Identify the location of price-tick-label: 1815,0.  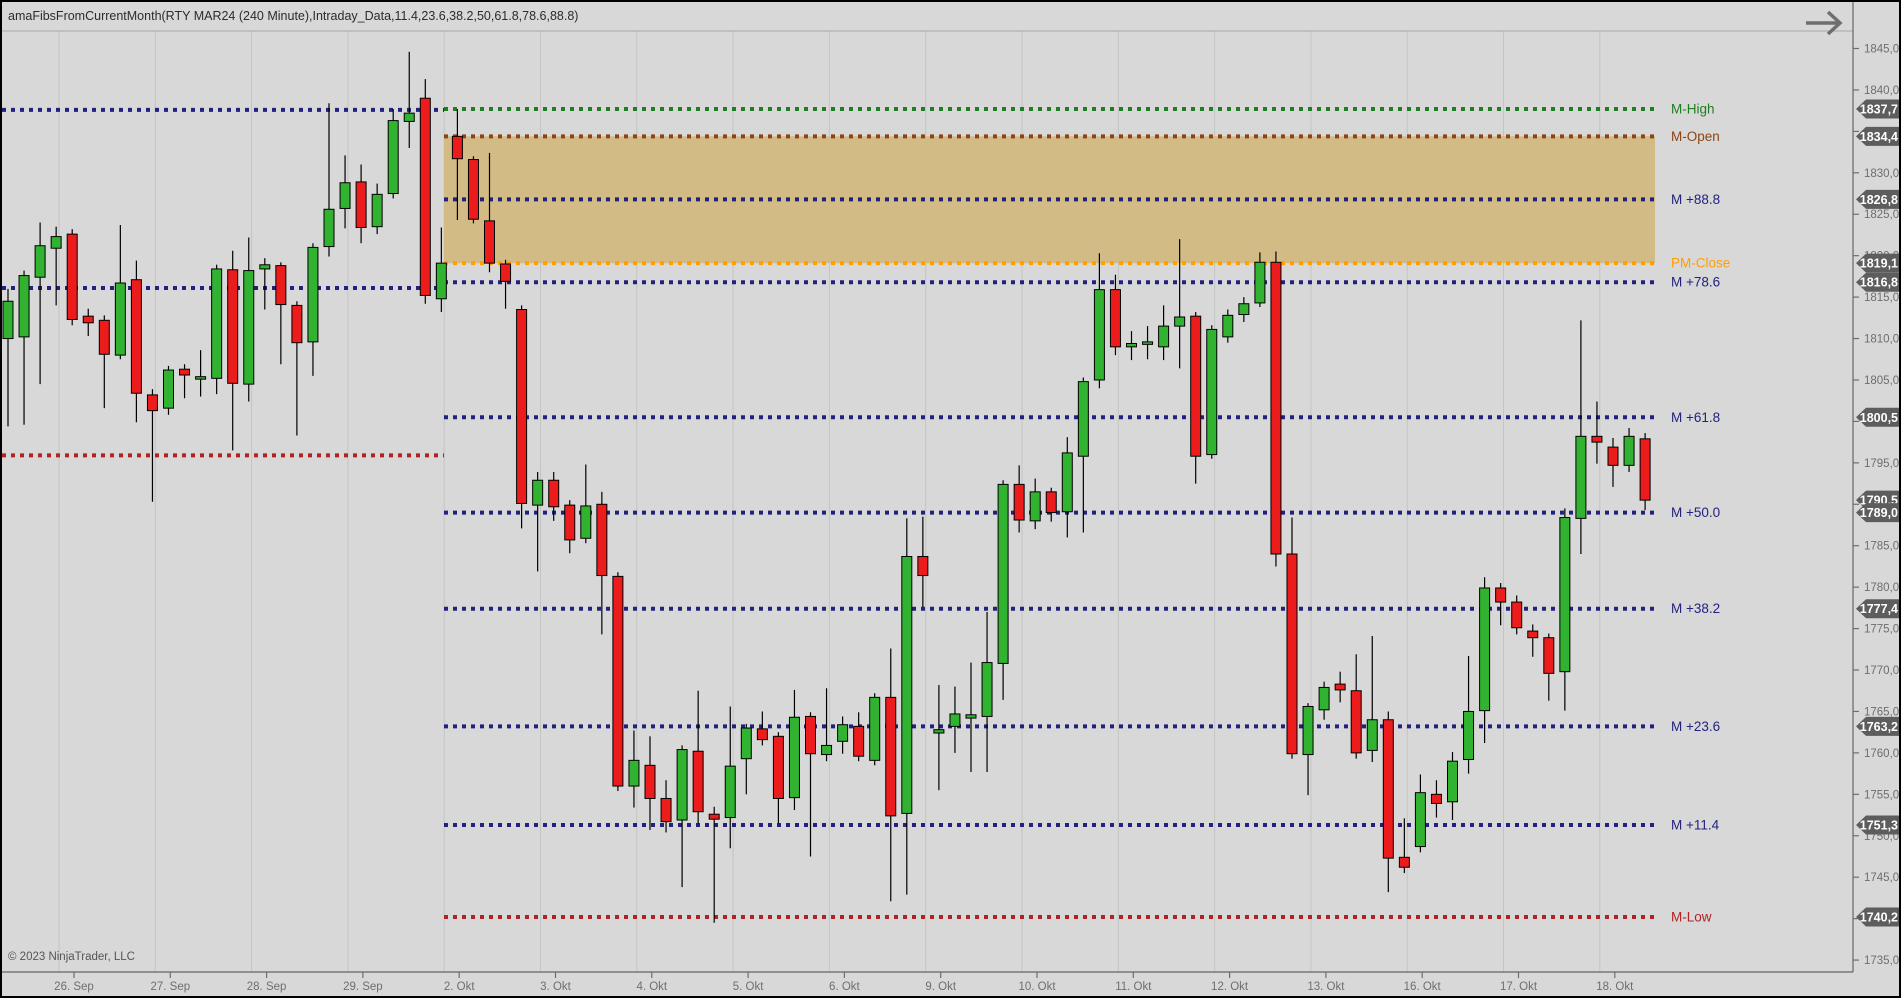
(1881, 298).